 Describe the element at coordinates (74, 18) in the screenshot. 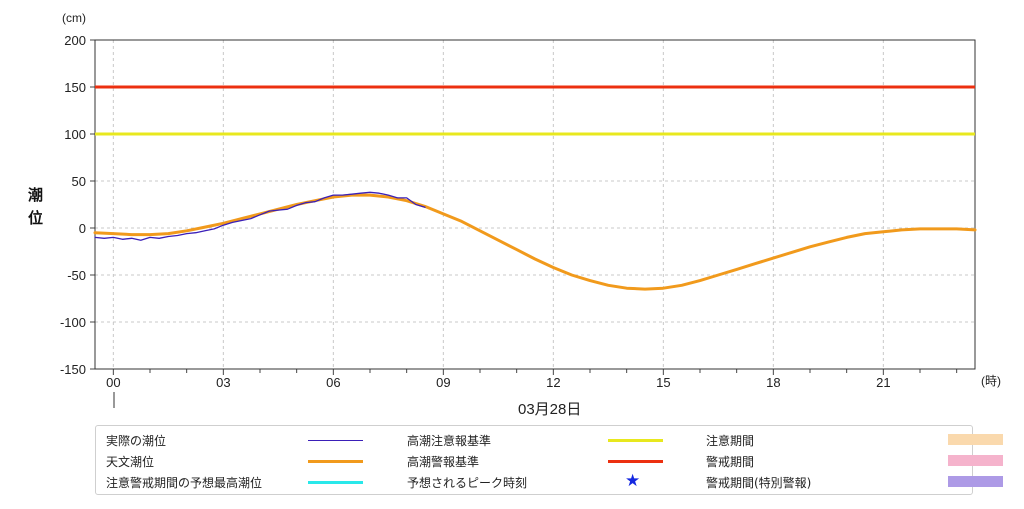

I see `y-unit-label: (cm)` at that location.